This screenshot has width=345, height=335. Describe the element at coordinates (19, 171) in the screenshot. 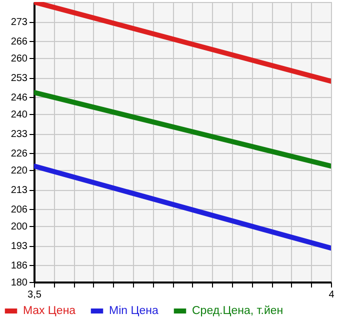

I see `y-tick-label: 220` at that location.